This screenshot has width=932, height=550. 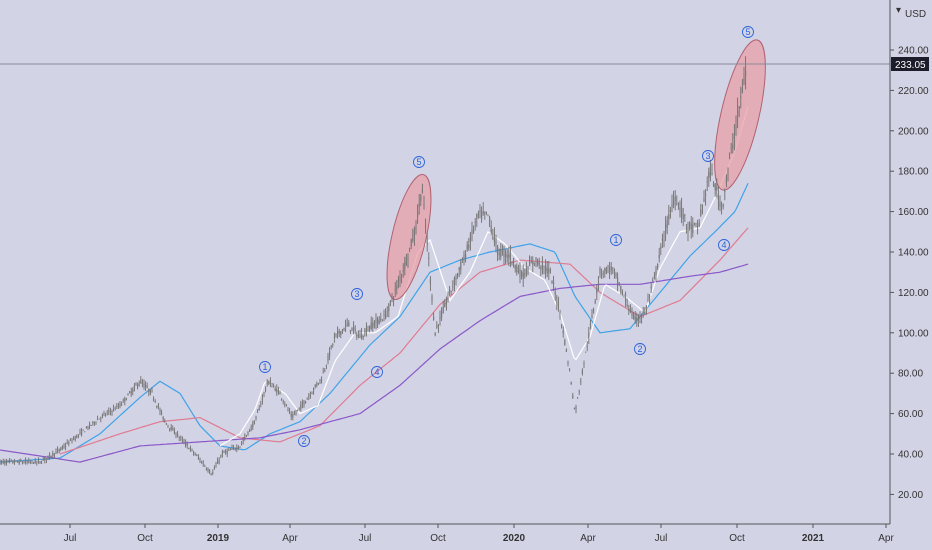 What do you see at coordinates (910, 374) in the screenshot?
I see `price-tick-label: 80.00` at bounding box center [910, 374].